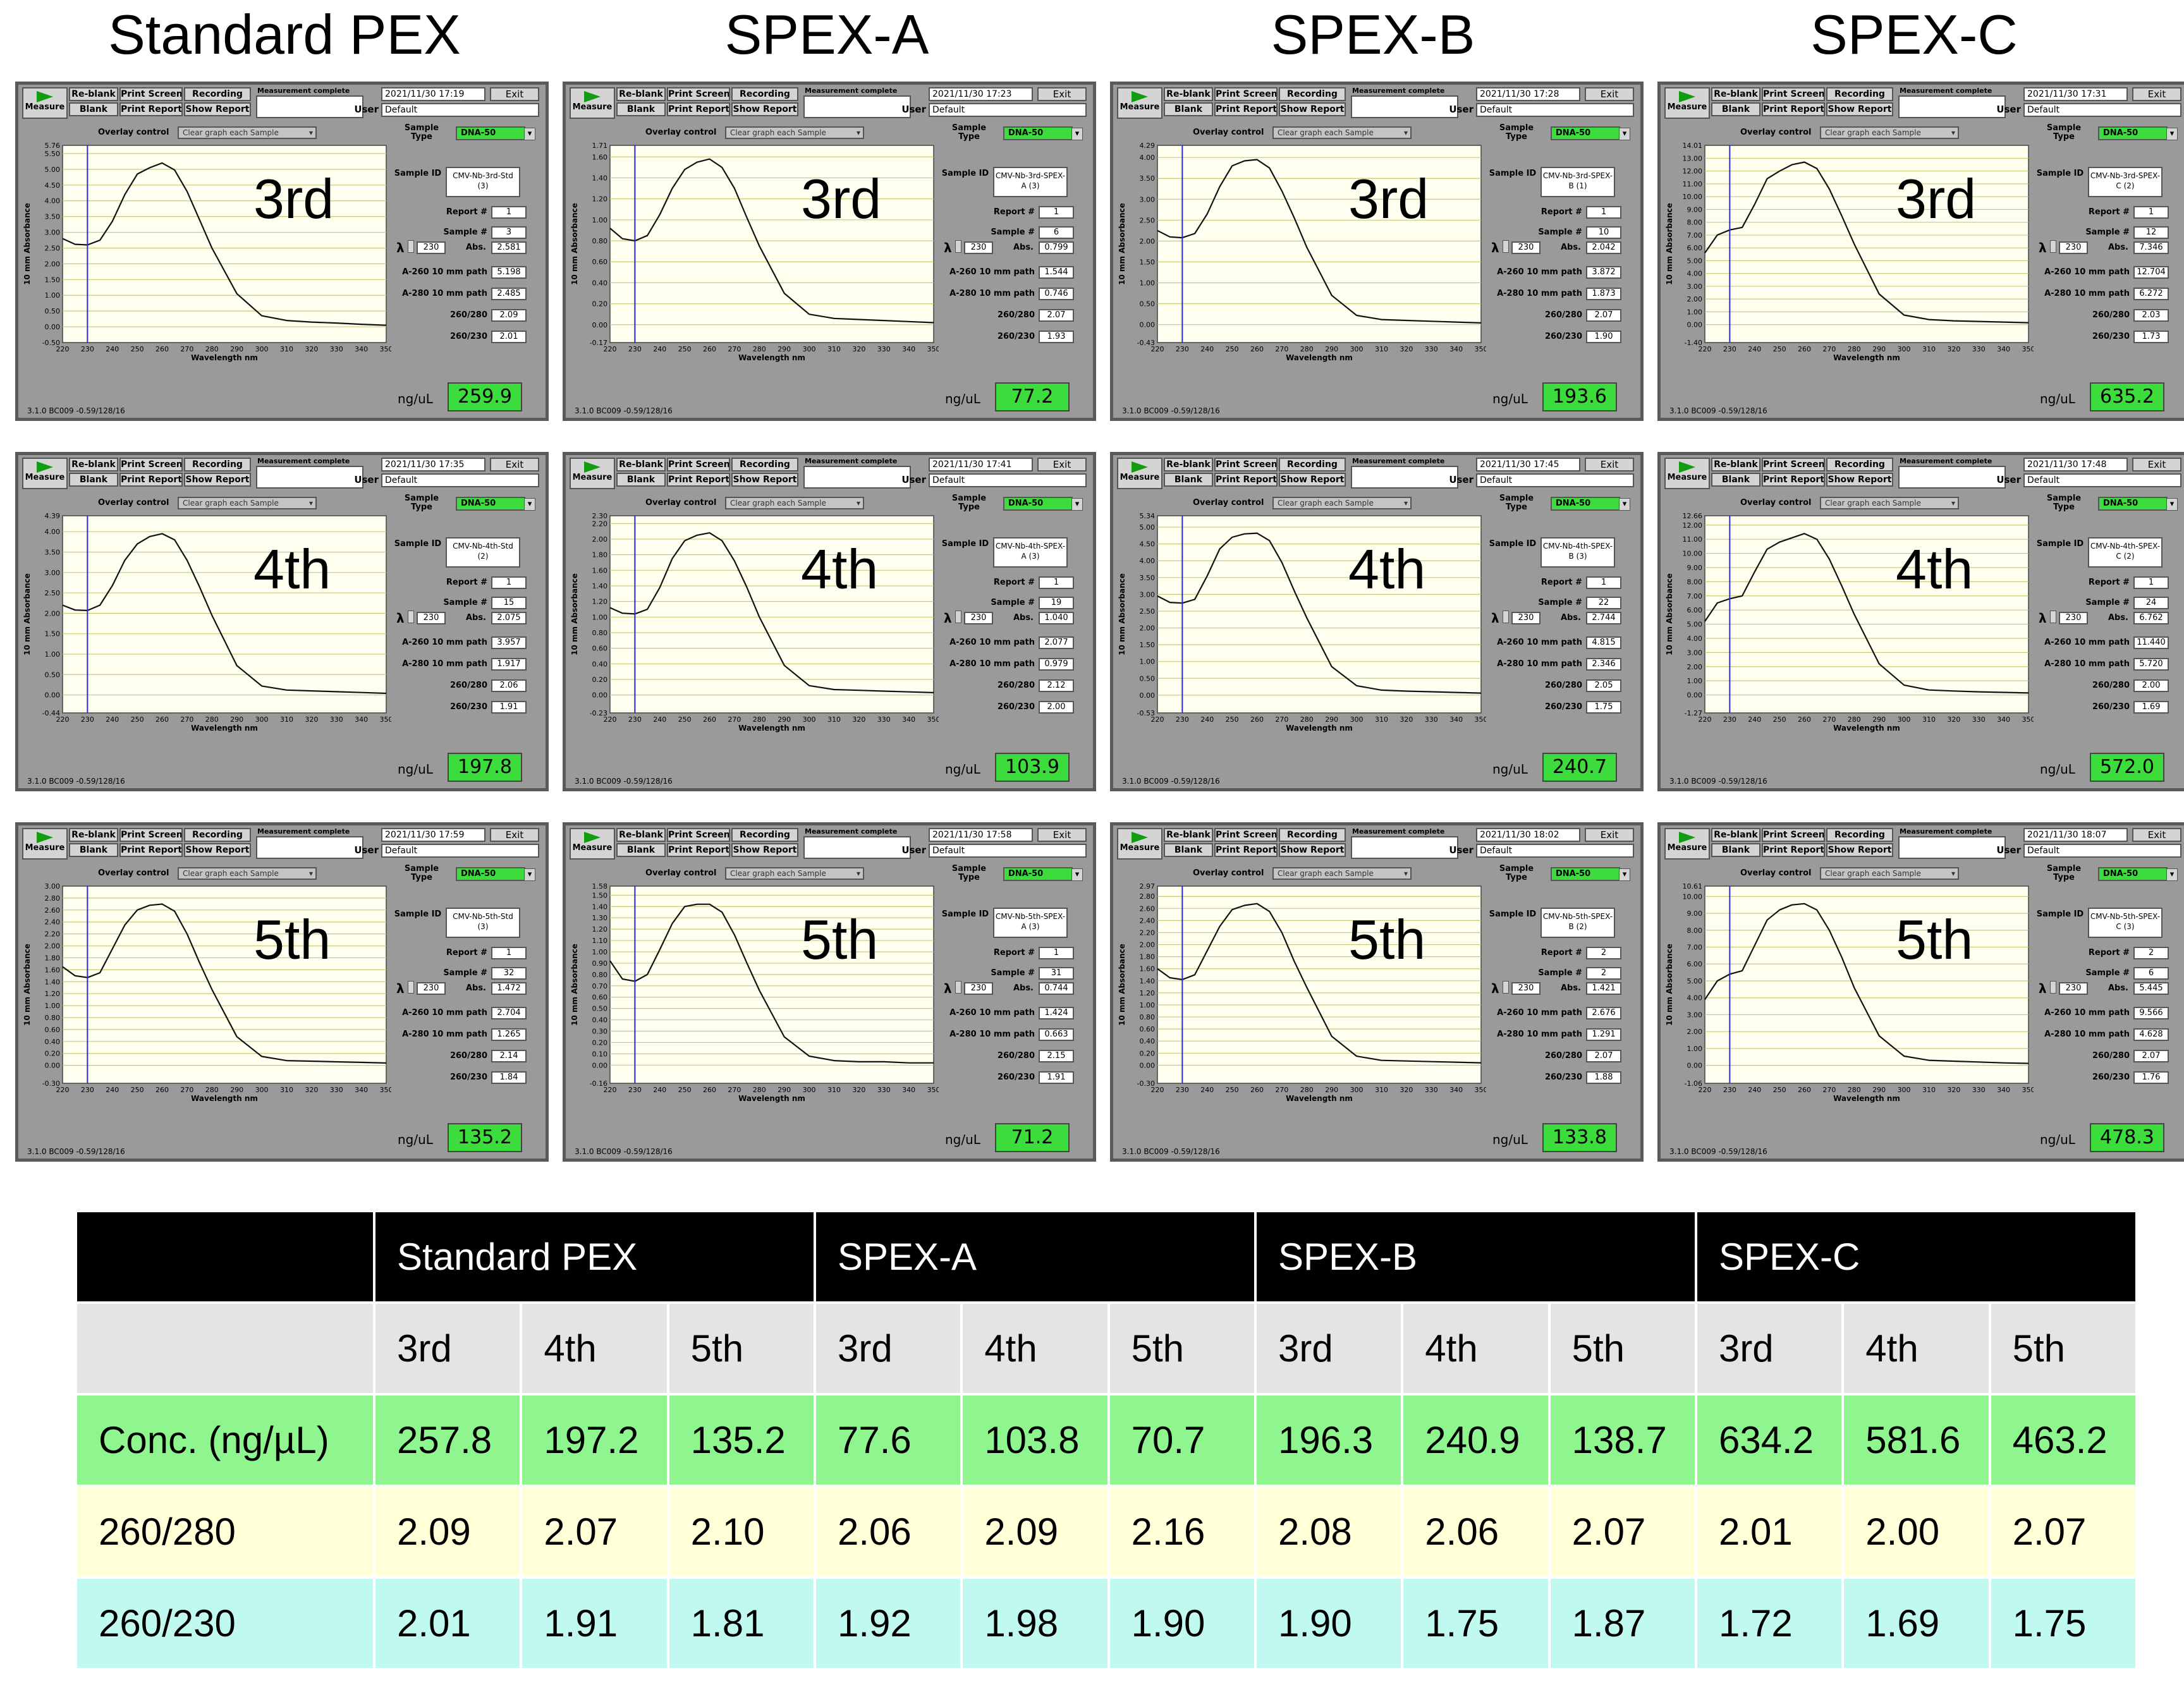 The height and width of the screenshot is (1685, 2184). What do you see at coordinates (483, 923) in the screenshot?
I see `sample-id-field: CMV-Nb-5th-Std (3)` at bounding box center [483, 923].